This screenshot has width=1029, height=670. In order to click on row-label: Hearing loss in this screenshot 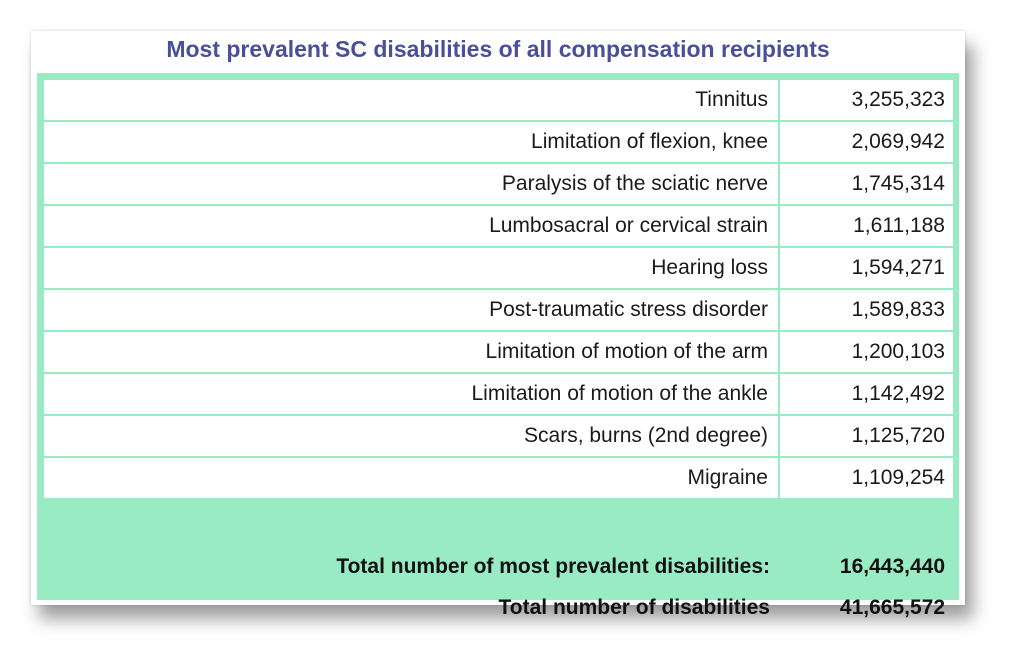, I will do `click(411, 268)`.